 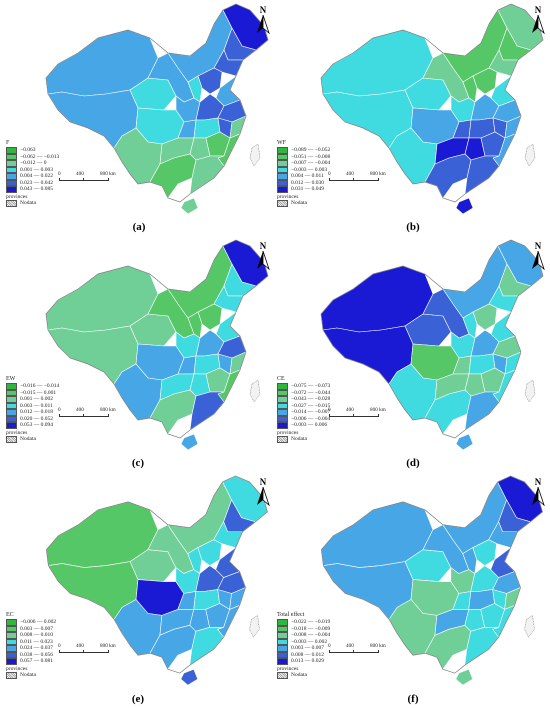 I want to click on legend-item: −0.063, so click(x=32, y=150).